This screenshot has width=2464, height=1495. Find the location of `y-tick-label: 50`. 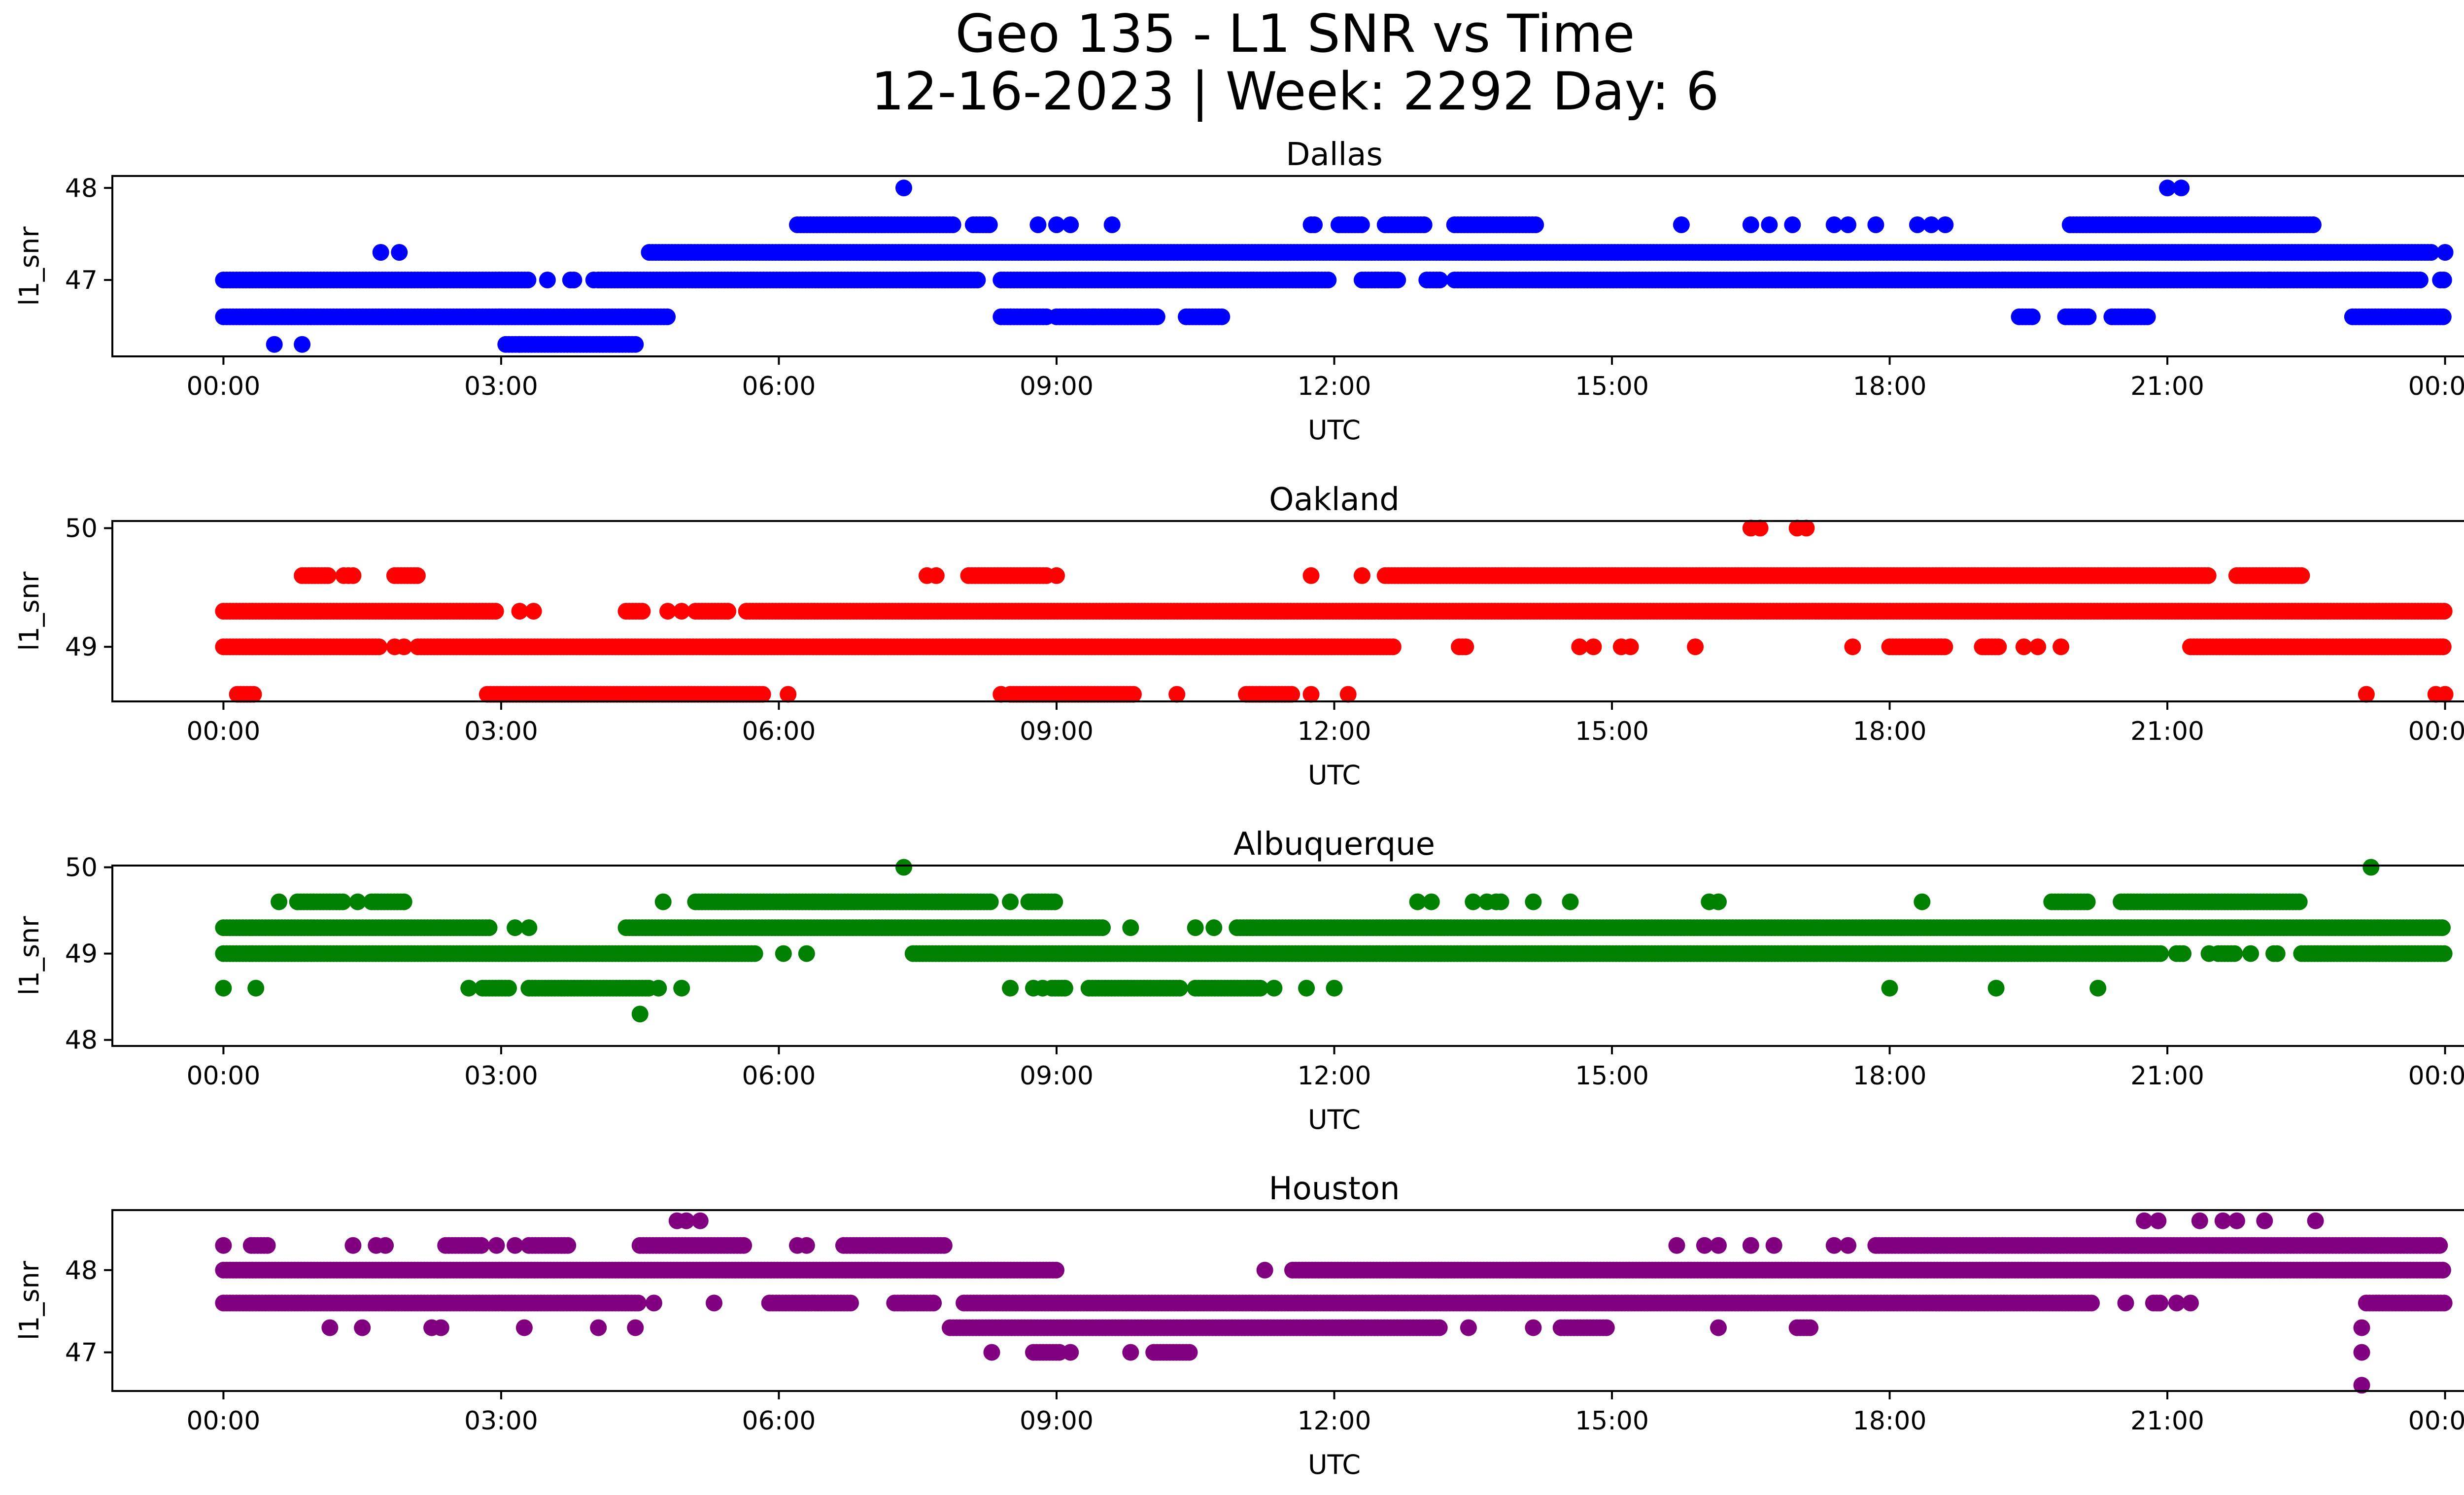

y-tick-label: 50 is located at coordinates (81, 528).